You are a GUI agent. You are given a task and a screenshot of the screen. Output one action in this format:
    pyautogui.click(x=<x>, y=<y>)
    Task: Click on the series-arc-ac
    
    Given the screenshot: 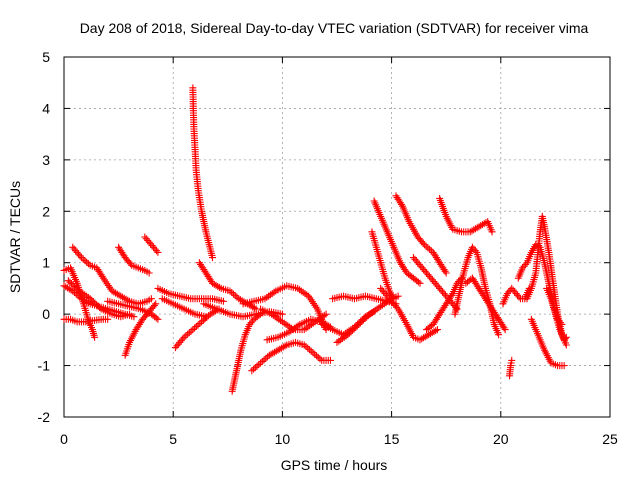 What is the action you would take?
    pyautogui.click(x=466, y=215)
    